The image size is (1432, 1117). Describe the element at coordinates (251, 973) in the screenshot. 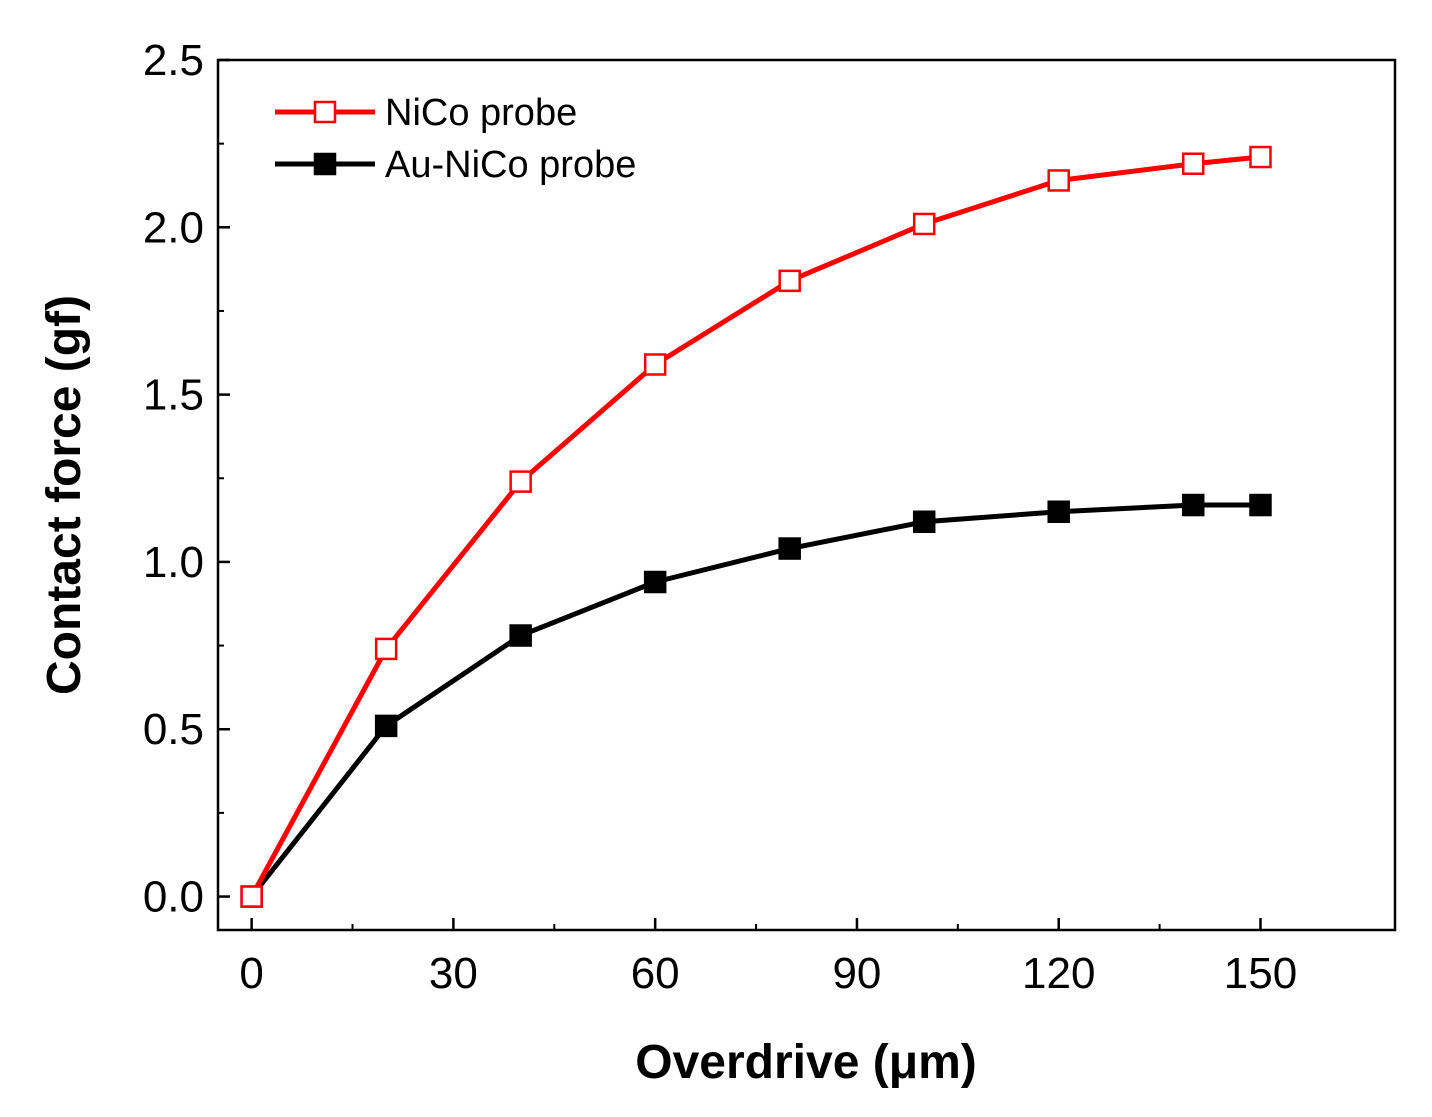

I see `x-tick-label: 0` at that location.